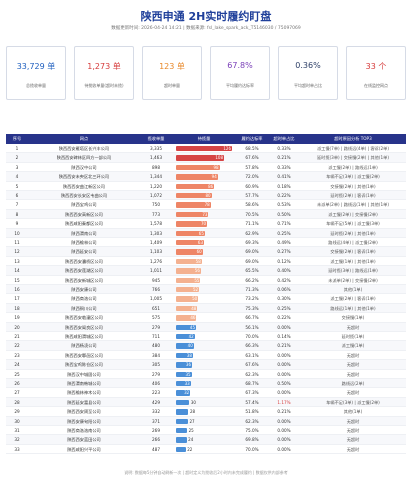  What do you see at coordinates (84, 440) in the screenshot?
I see `cell-name: 陕西西安蓝田公司` at bounding box center [84, 440].